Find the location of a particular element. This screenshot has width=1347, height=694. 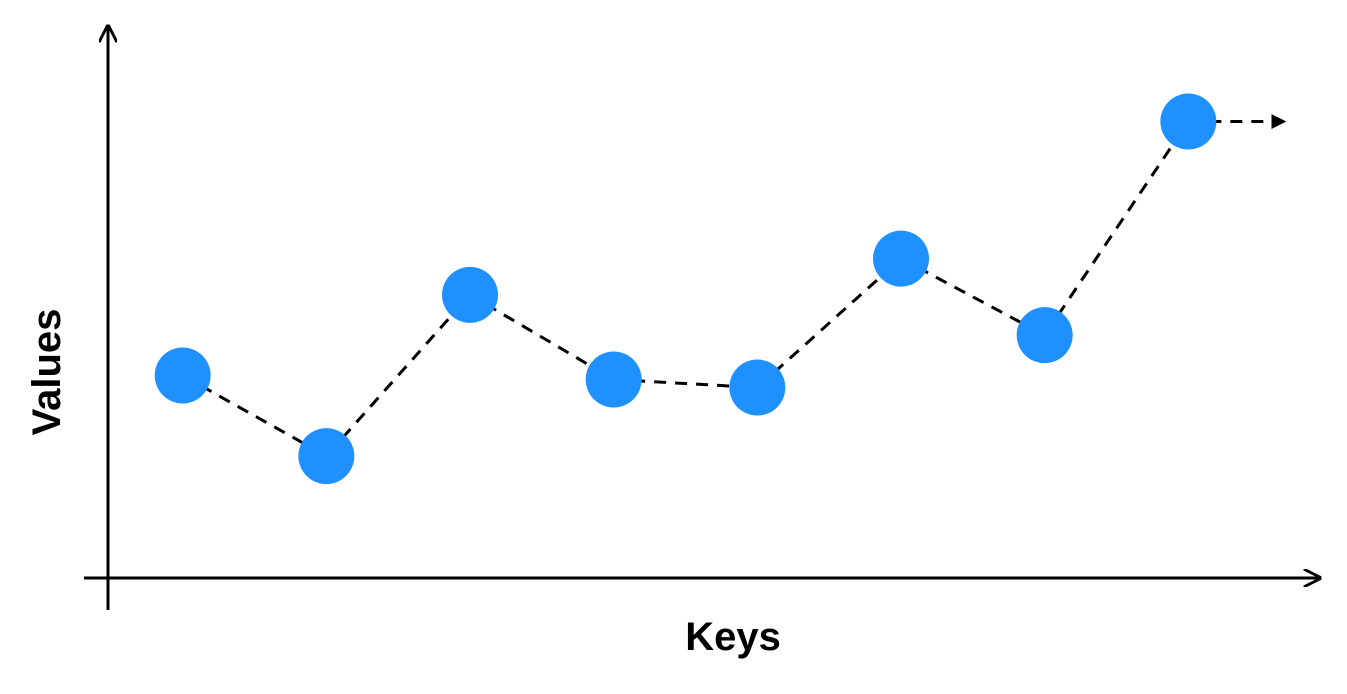

x-axis-label: Keys is located at coordinates (733, 637).